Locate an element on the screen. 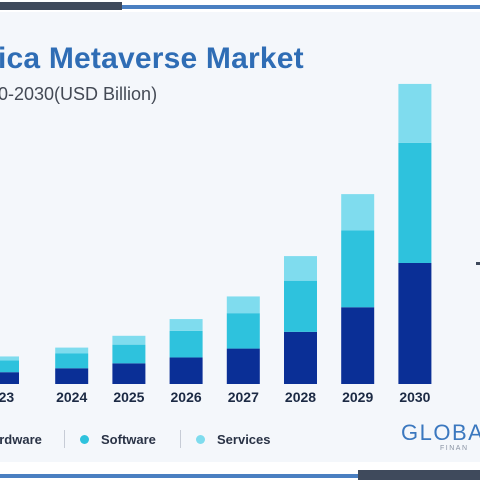 The image size is (480, 480). bar-hardware-2025 is located at coordinates (129, 373).